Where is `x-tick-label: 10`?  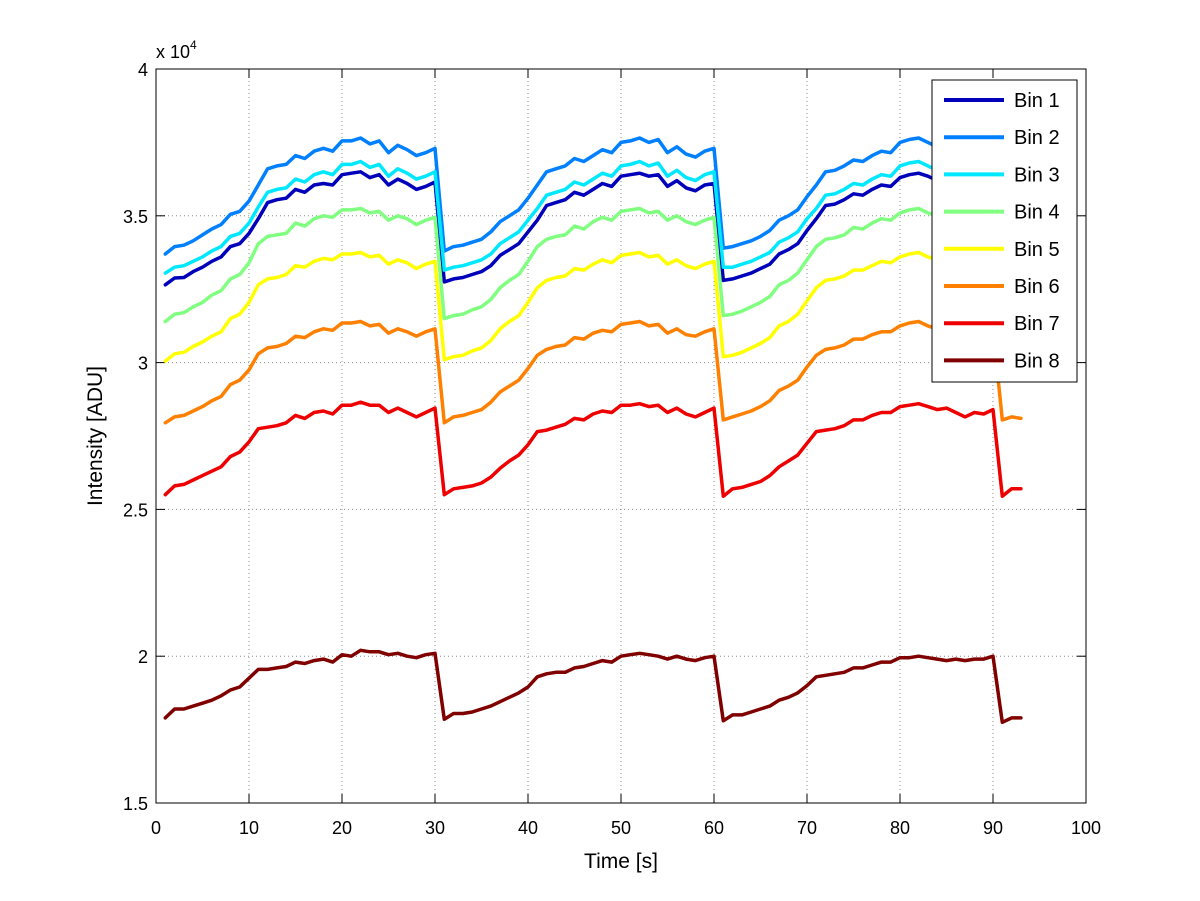 x-tick-label: 10 is located at coordinates (249, 828).